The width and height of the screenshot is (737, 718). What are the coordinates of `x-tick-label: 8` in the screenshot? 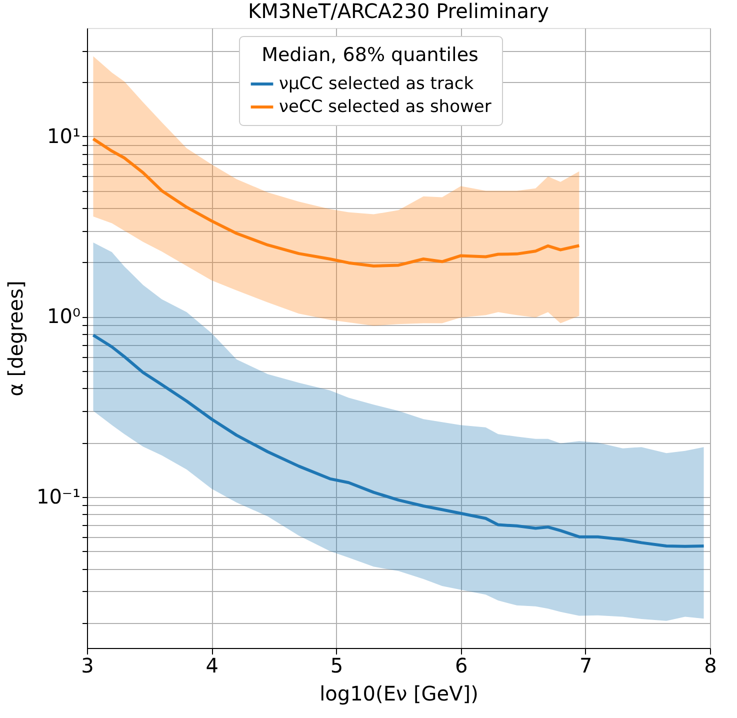 It's located at (710, 666).